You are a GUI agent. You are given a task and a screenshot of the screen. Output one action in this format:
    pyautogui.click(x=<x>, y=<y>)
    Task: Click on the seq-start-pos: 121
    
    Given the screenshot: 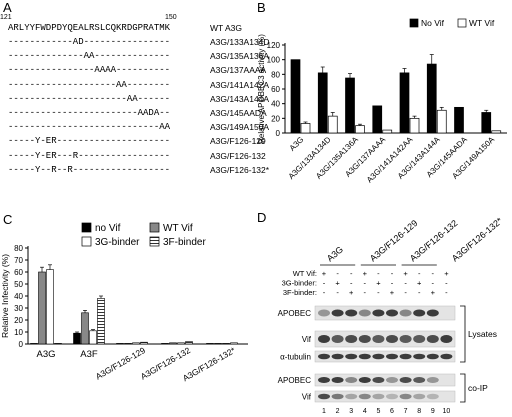 What is the action you would take?
    pyautogui.click(x=6, y=17)
    